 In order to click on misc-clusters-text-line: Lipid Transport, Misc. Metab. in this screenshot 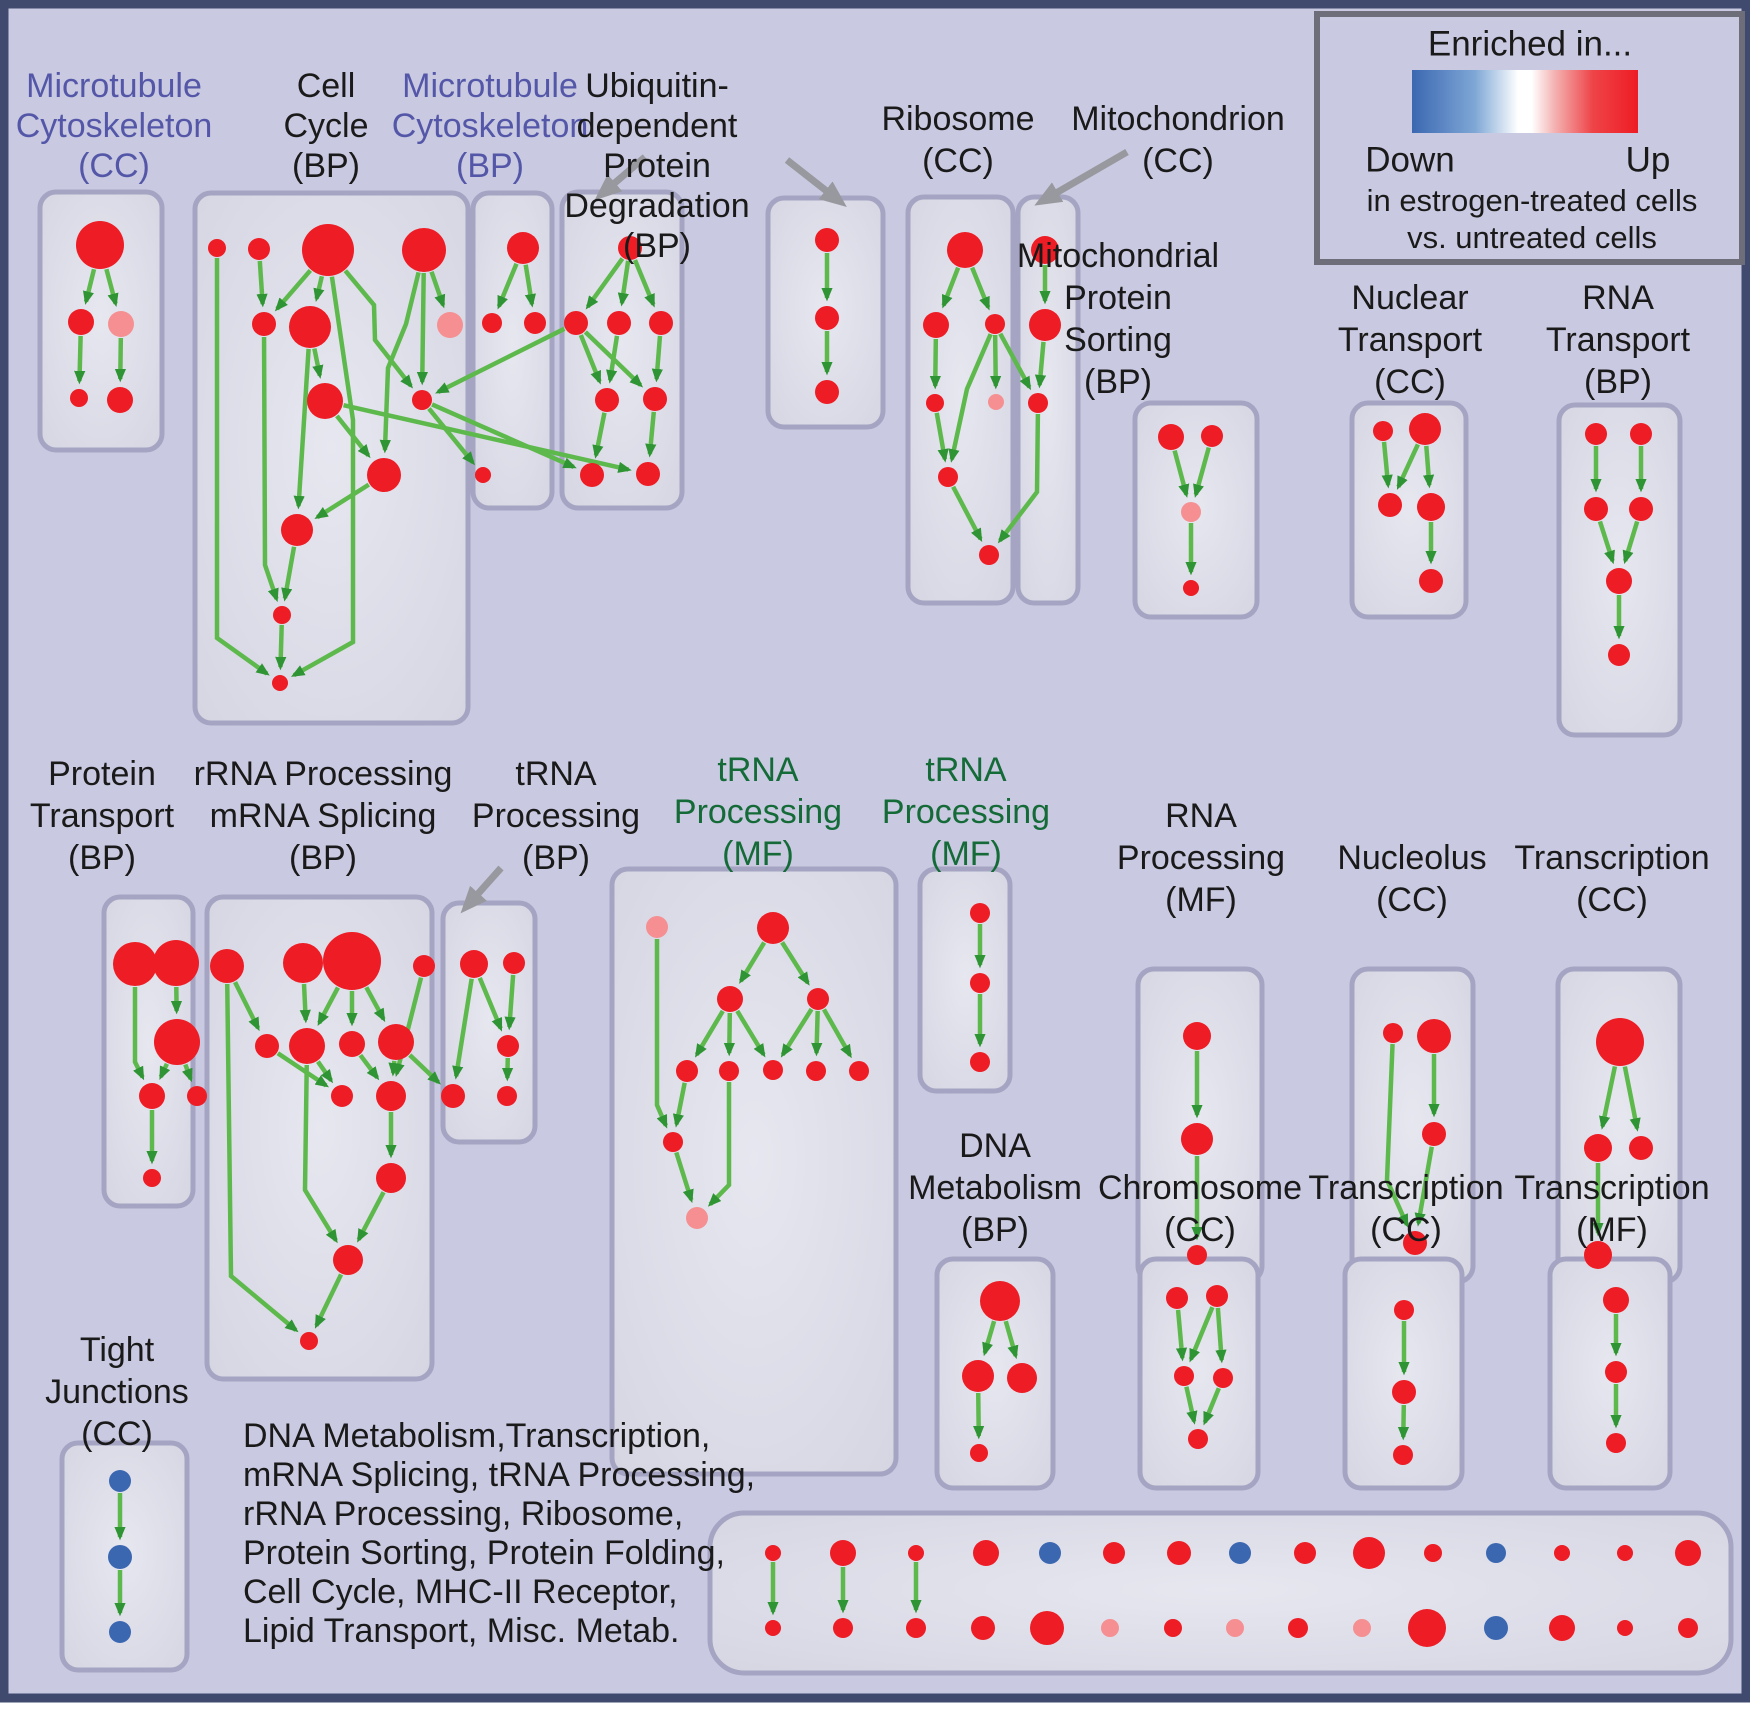, I will do `click(461, 1631)`.